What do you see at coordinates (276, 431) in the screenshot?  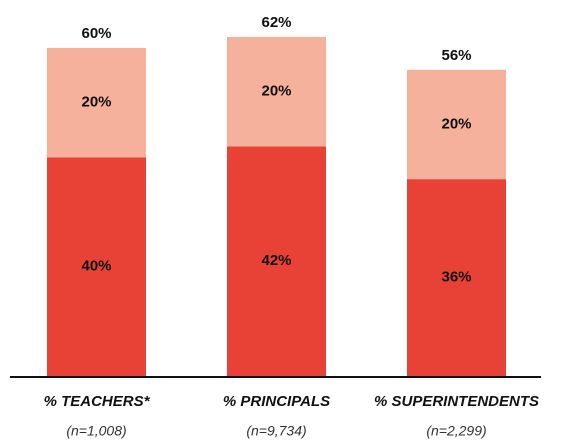 I see `sample-size-label: (n=9,734)` at bounding box center [276, 431].